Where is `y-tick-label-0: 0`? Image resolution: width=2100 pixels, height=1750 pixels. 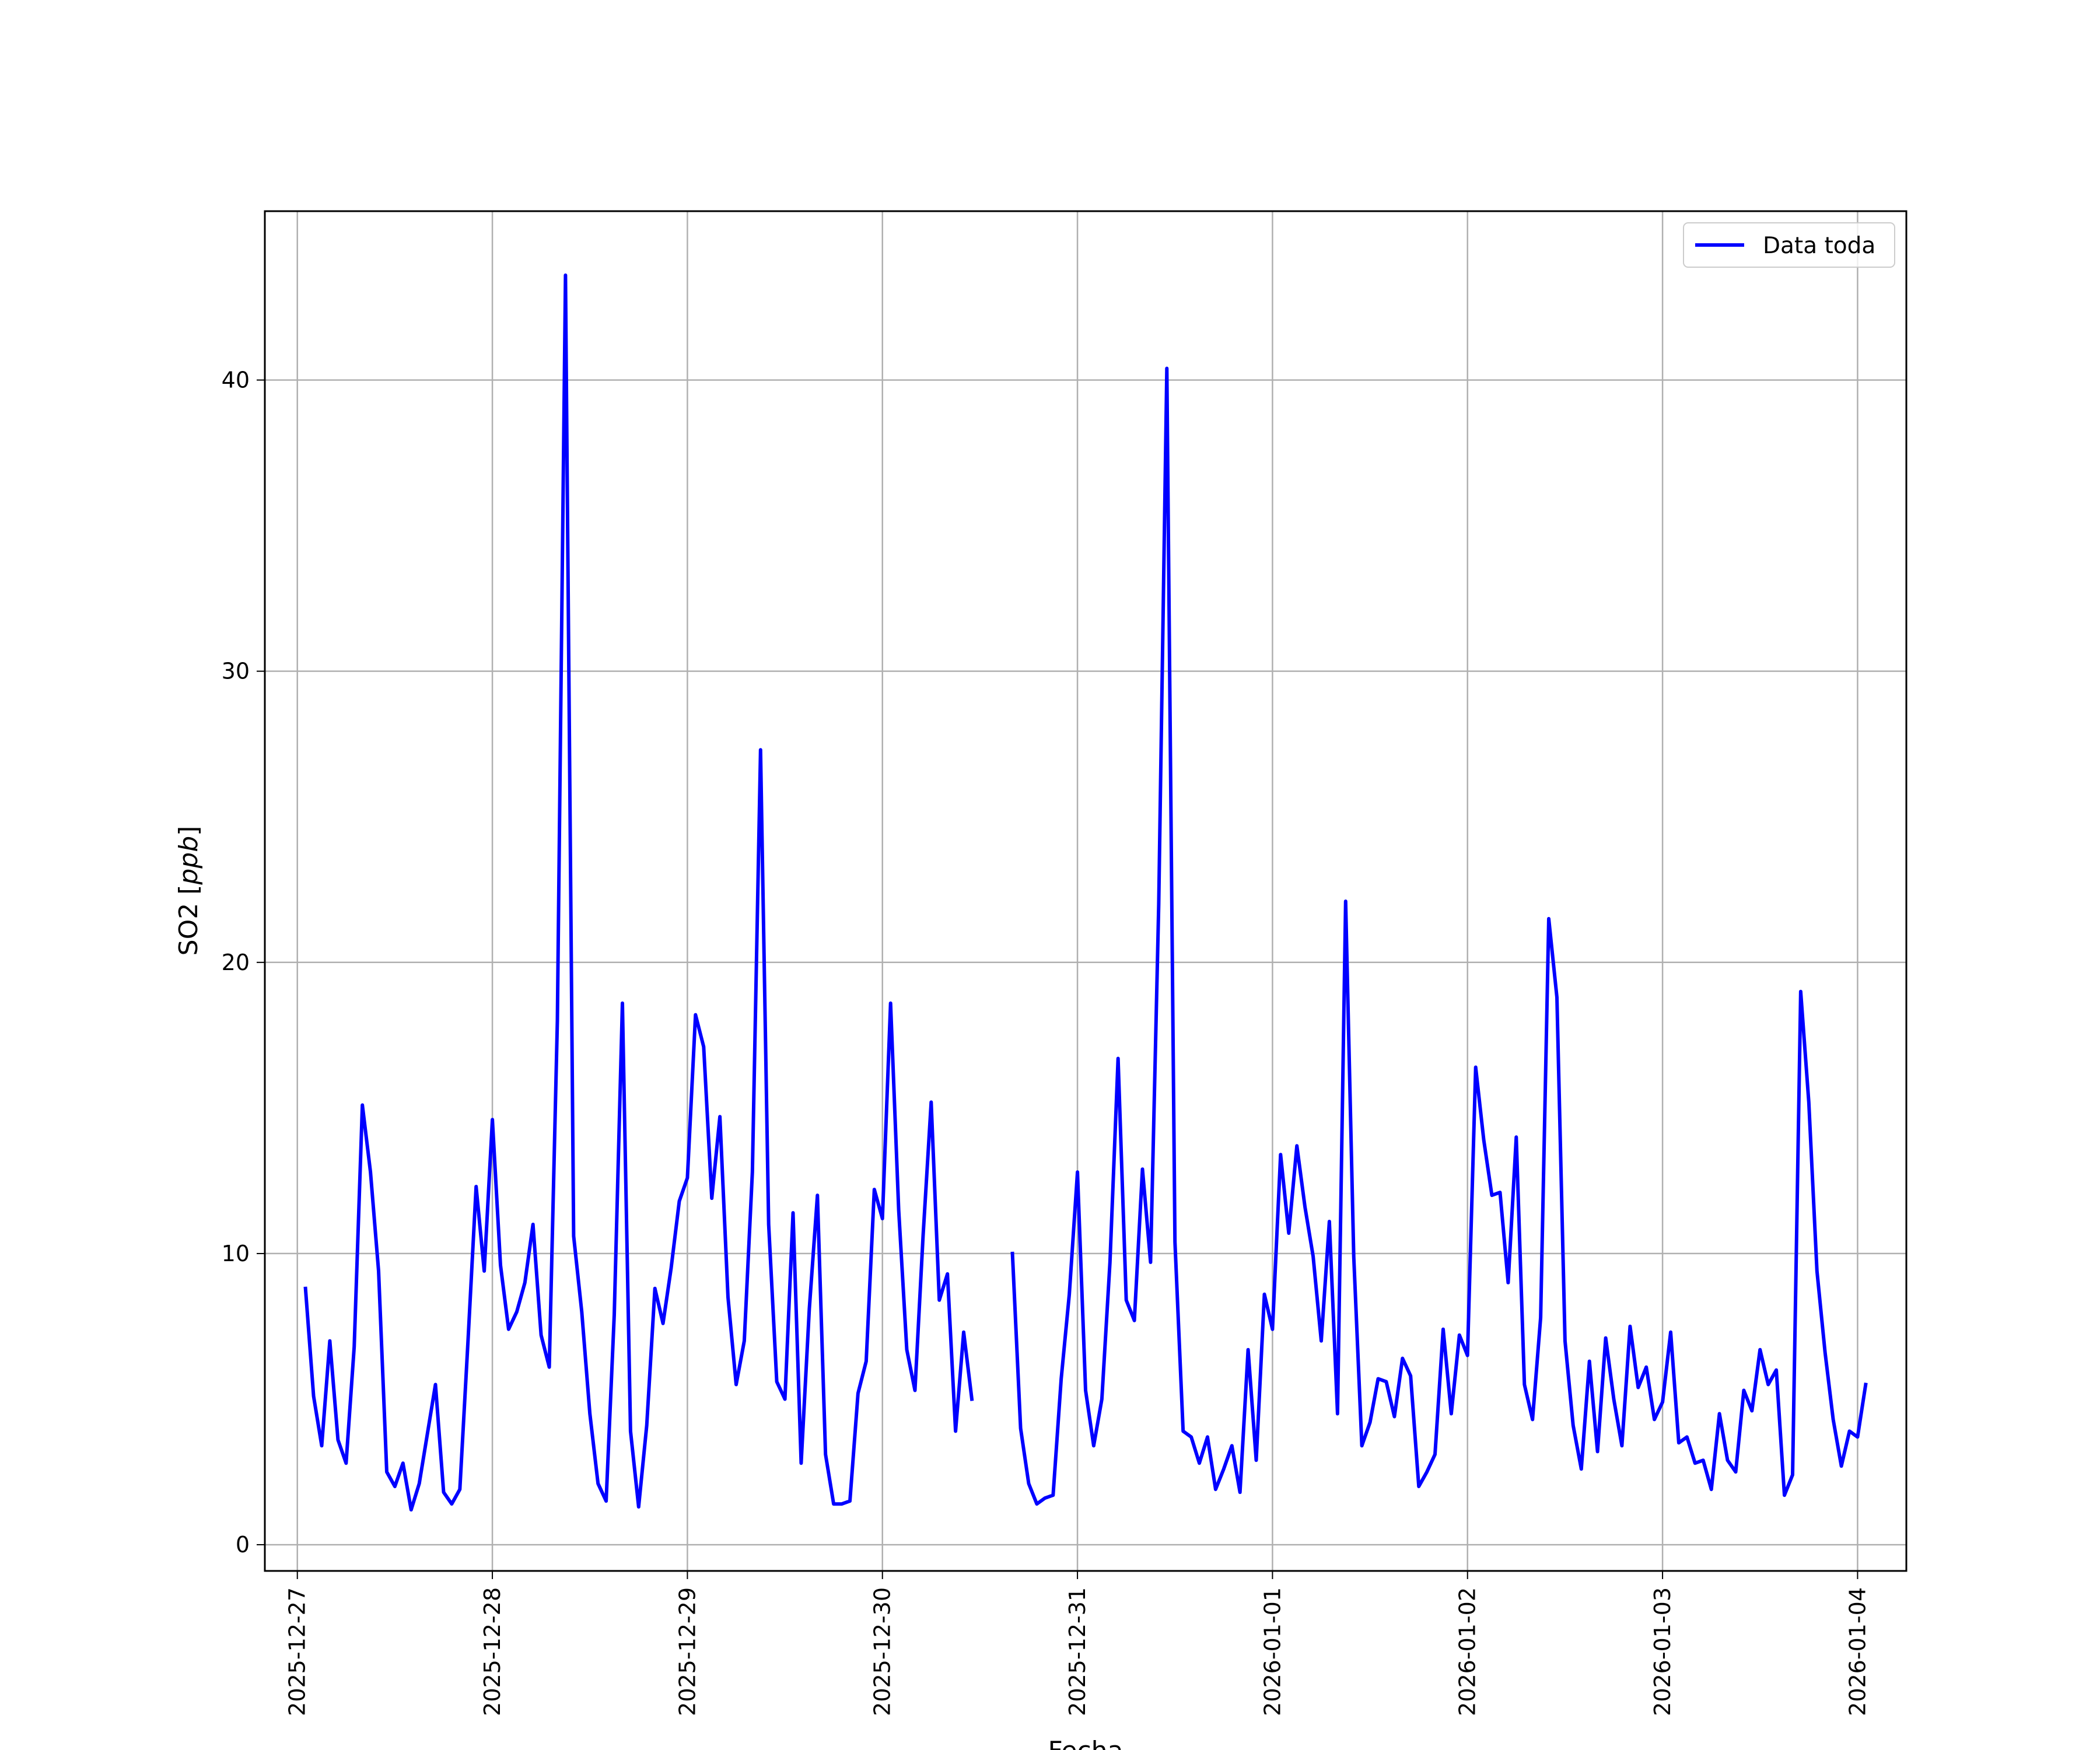
y-tick-label-0: 0 is located at coordinates (243, 1545).